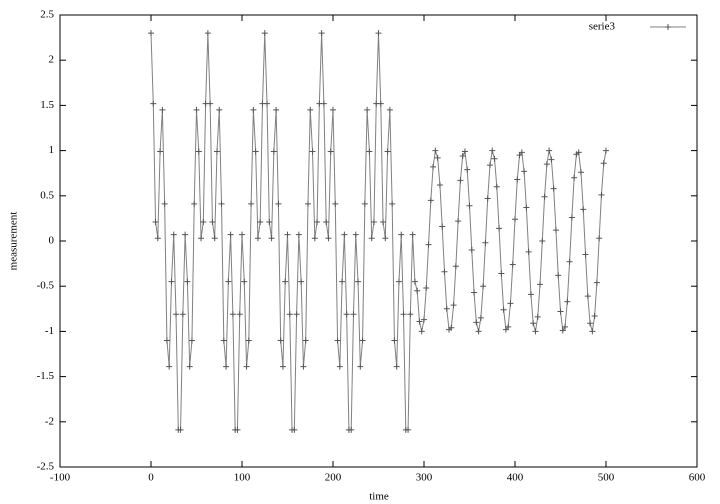 The height and width of the screenshot is (504, 720). I want to click on legend-swatch, so click(668, 27).